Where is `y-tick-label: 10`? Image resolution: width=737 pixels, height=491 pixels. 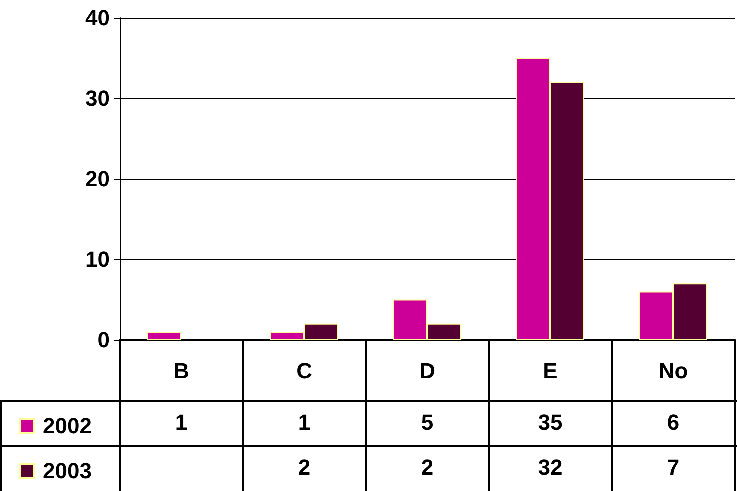
y-tick-label: 10 is located at coordinates (98, 259).